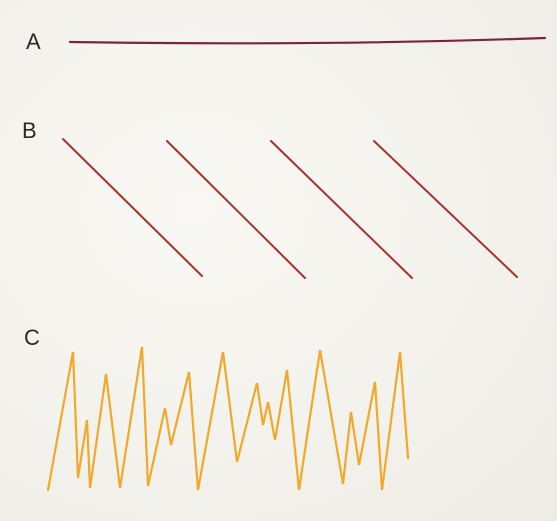 This screenshot has height=521, width=557. Describe the element at coordinates (33, 41) in the screenshot. I see `panel-label-a: A` at that location.